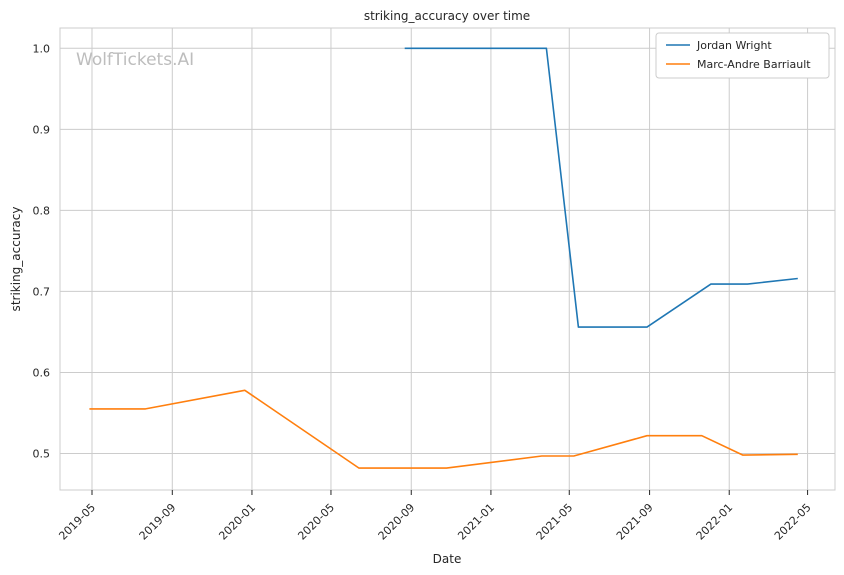  What do you see at coordinates (793, 522) in the screenshot?
I see `x-tick-label: 2022-05` at bounding box center [793, 522].